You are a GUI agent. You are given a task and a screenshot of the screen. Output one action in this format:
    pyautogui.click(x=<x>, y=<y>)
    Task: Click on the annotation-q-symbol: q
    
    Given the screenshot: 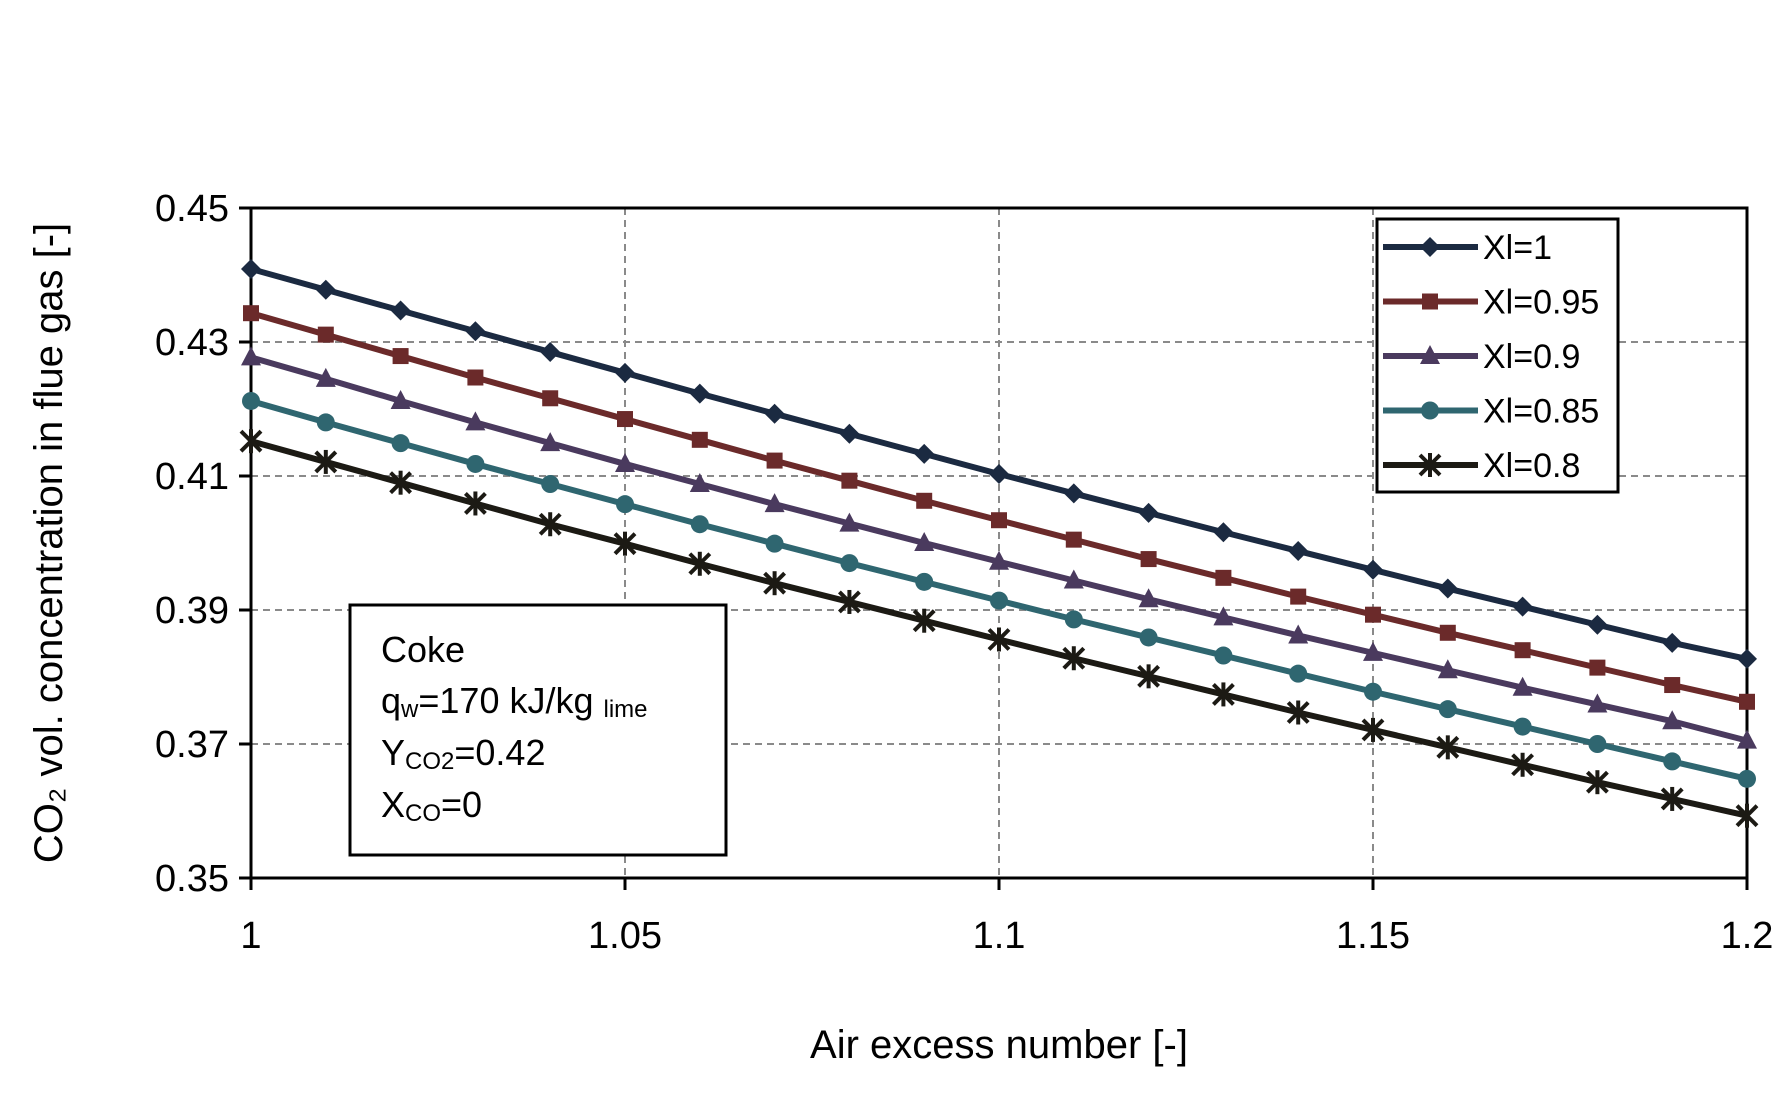 What is the action you would take?
    pyautogui.click(x=391, y=700)
    